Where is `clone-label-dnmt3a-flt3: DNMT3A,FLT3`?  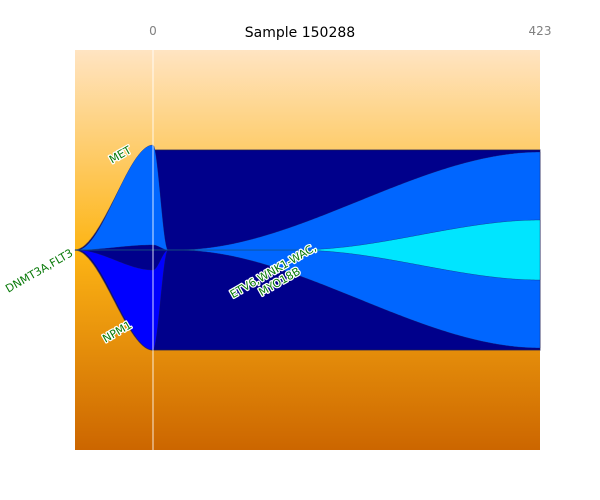 clone-label-dnmt3a-flt3: DNMT3A,FLT3 is located at coordinates (39, 270).